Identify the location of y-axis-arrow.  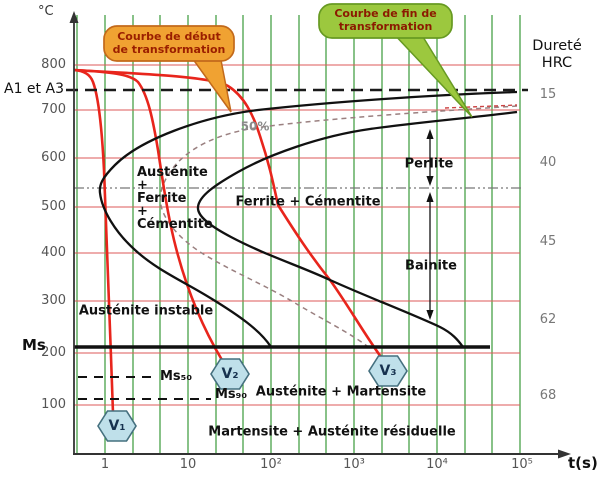
(74, 17).